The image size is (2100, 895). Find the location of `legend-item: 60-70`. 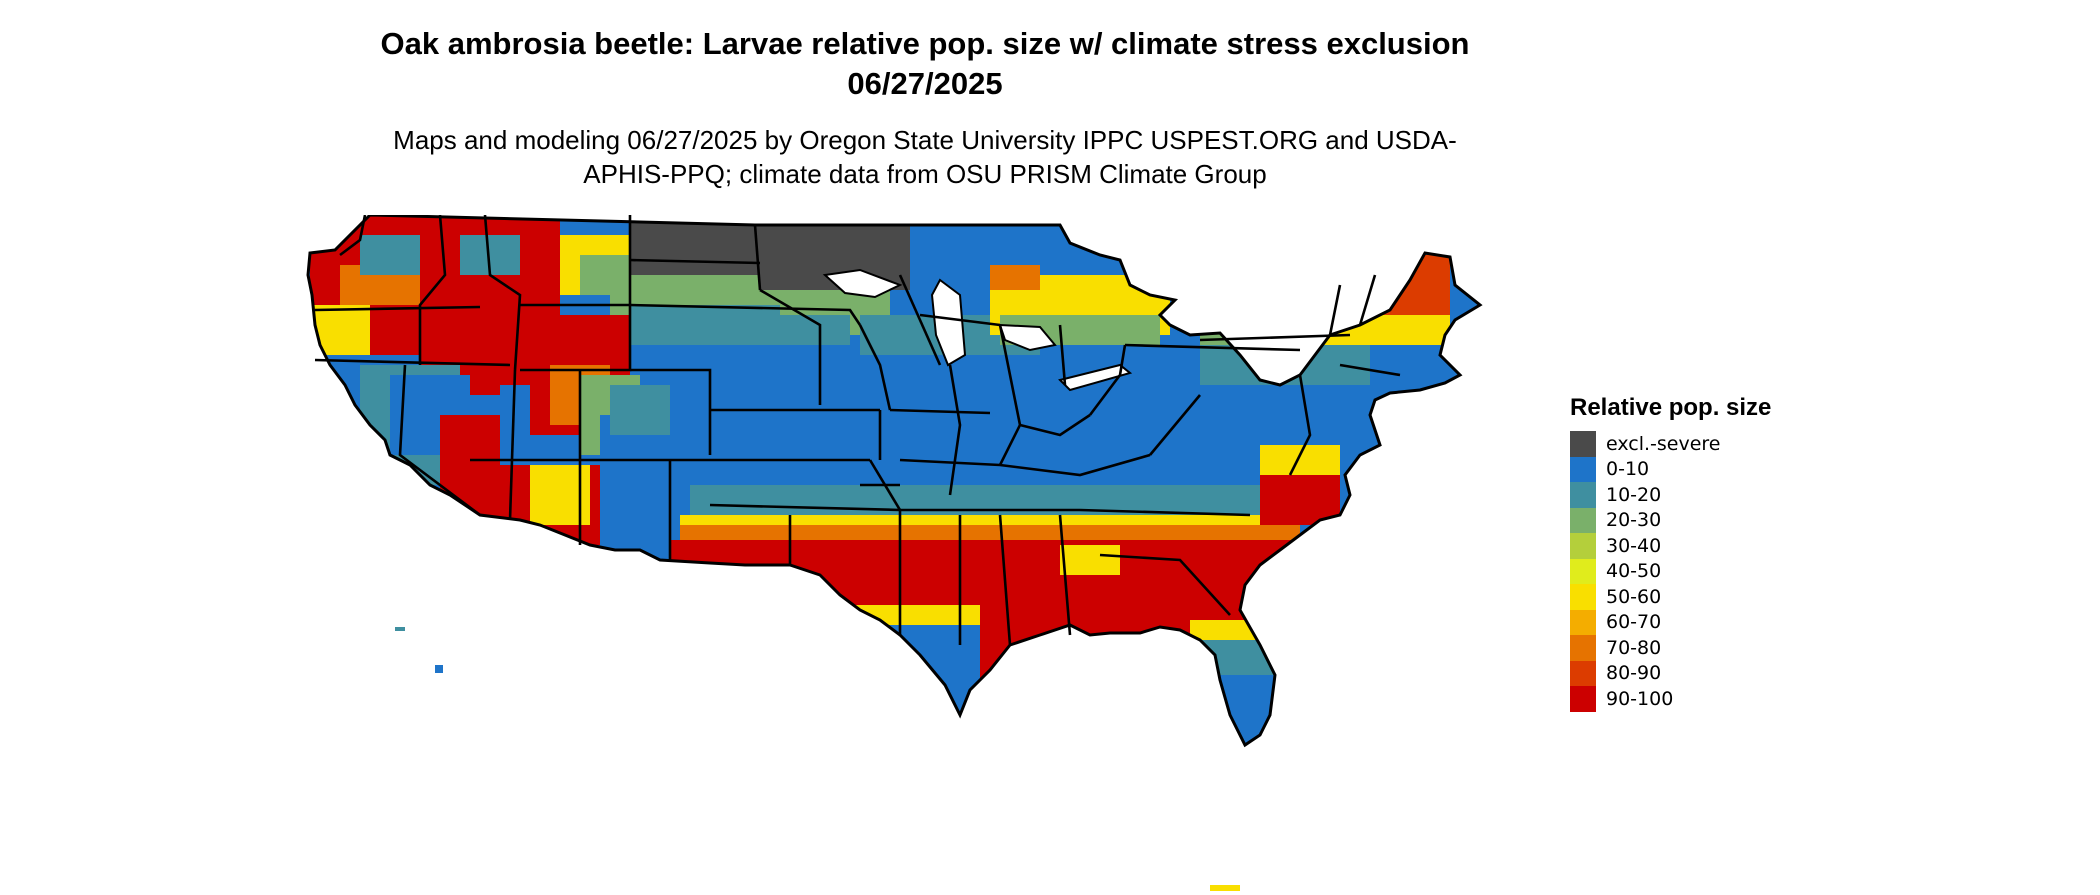

legend-item: 60-70 is located at coordinates (1670, 622).